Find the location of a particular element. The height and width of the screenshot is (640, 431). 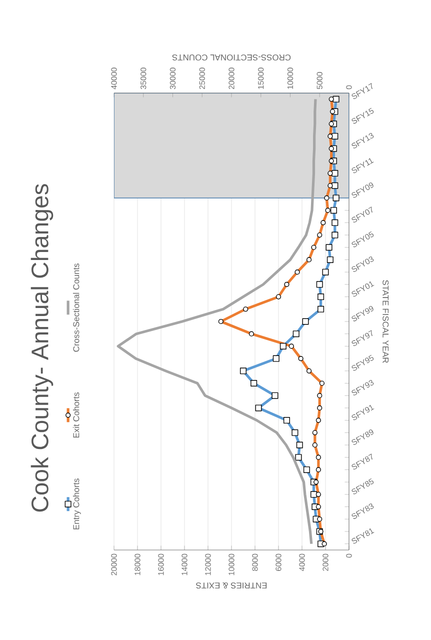

y-axis-title: STATE FISCAL YEAR is located at coordinates (385, 321).